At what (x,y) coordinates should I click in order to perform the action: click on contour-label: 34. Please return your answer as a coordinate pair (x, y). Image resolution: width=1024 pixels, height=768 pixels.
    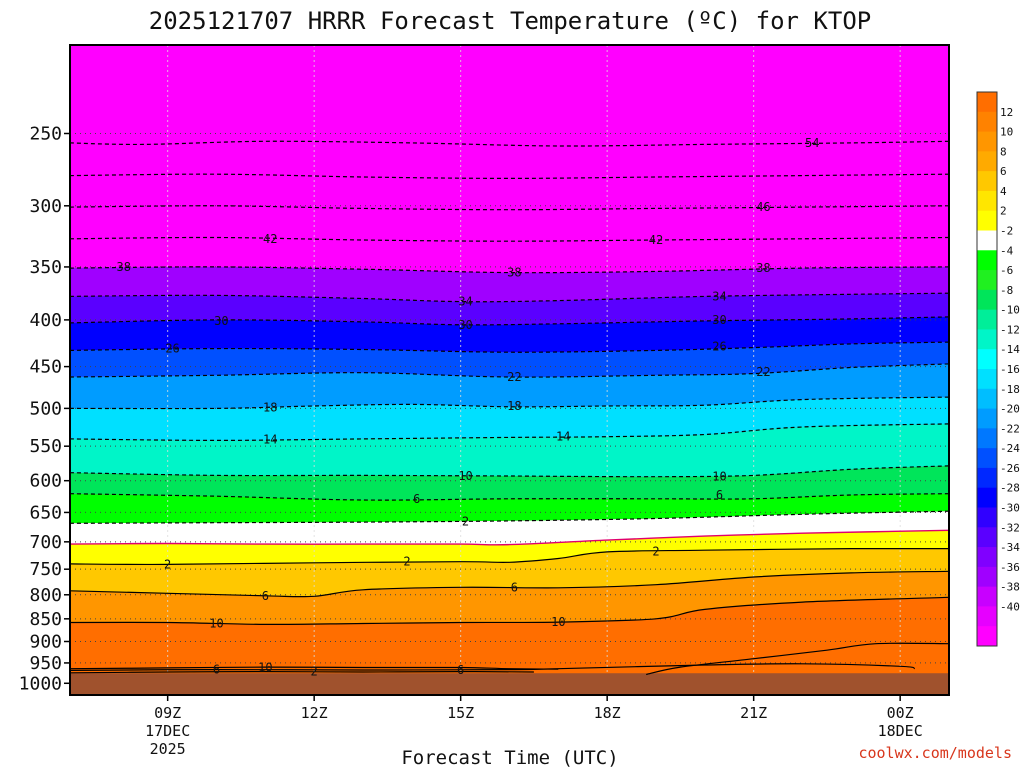
    Looking at the image, I should click on (465, 302).